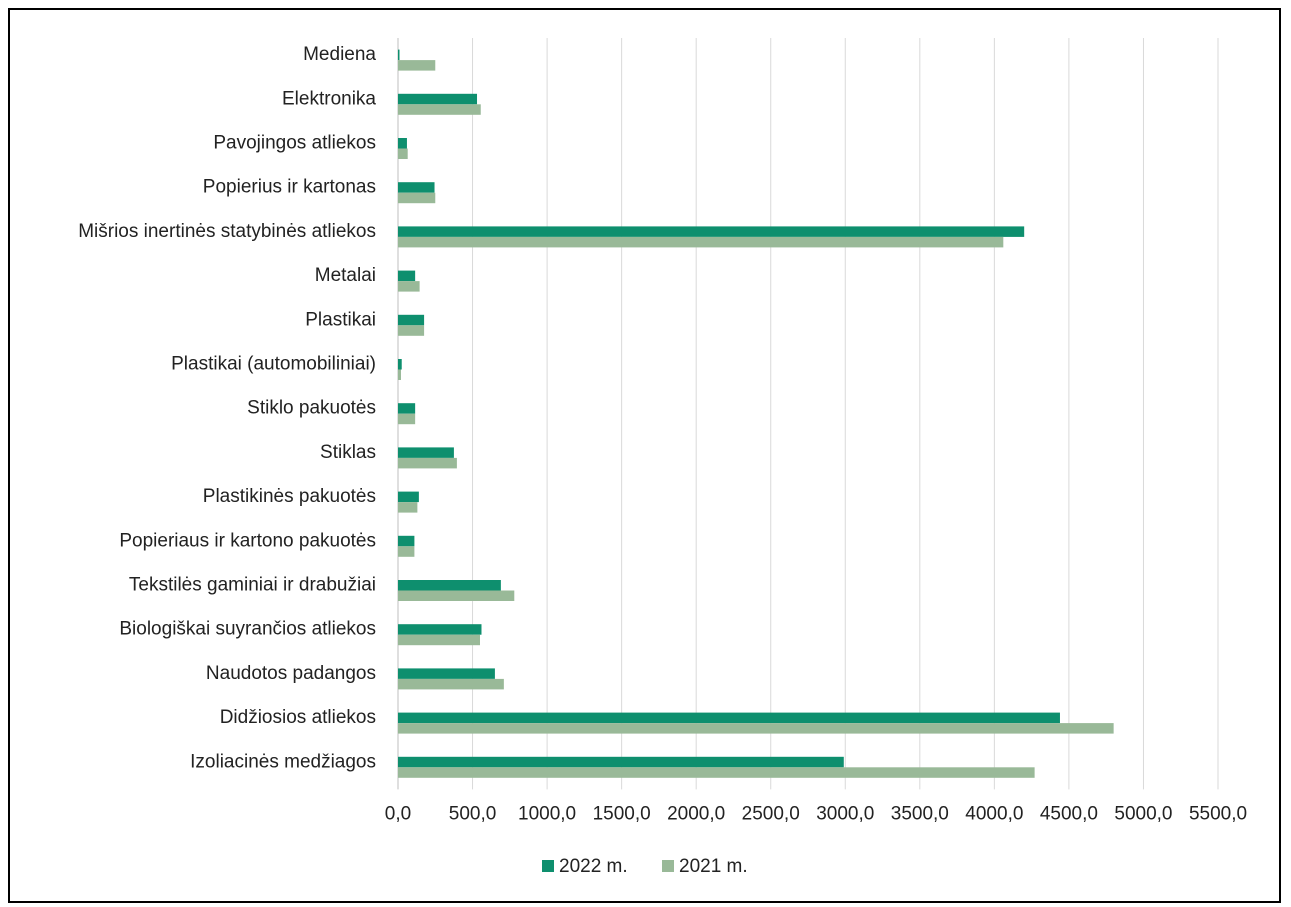 Image resolution: width=1291 pixels, height=907 pixels. What do you see at coordinates (252, 585) in the screenshot?
I see `category-label: Tekstilės gaminiai ir drabužiai` at bounding box center [252, 585].